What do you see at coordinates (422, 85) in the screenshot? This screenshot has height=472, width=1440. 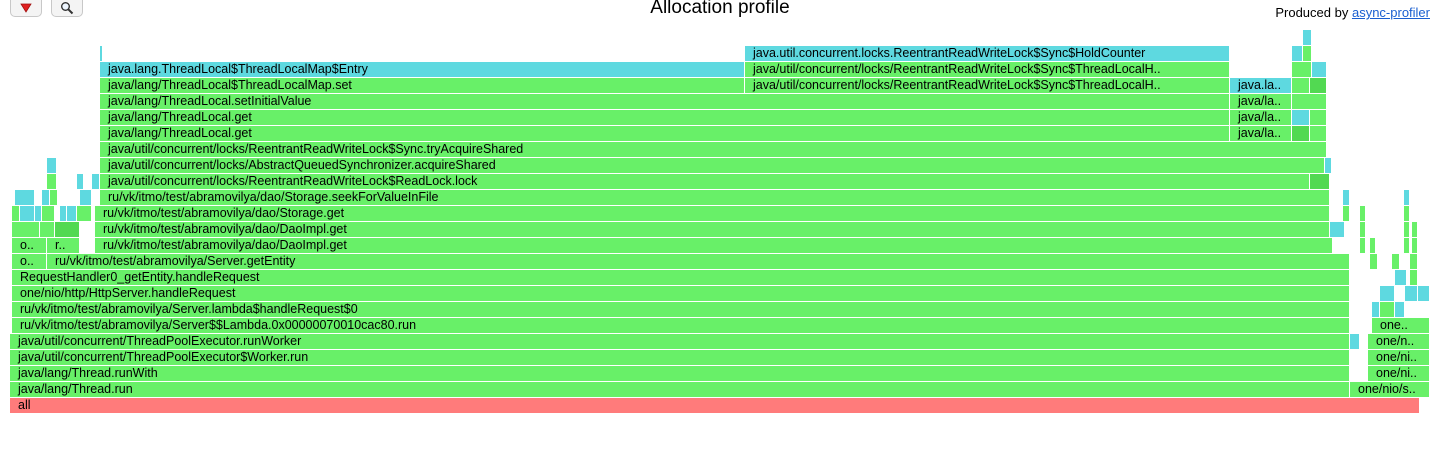 I see `flame-frame: java/lang/ThreadLocal$ThreadLocalMap.set` at bounding box center [422, 85].